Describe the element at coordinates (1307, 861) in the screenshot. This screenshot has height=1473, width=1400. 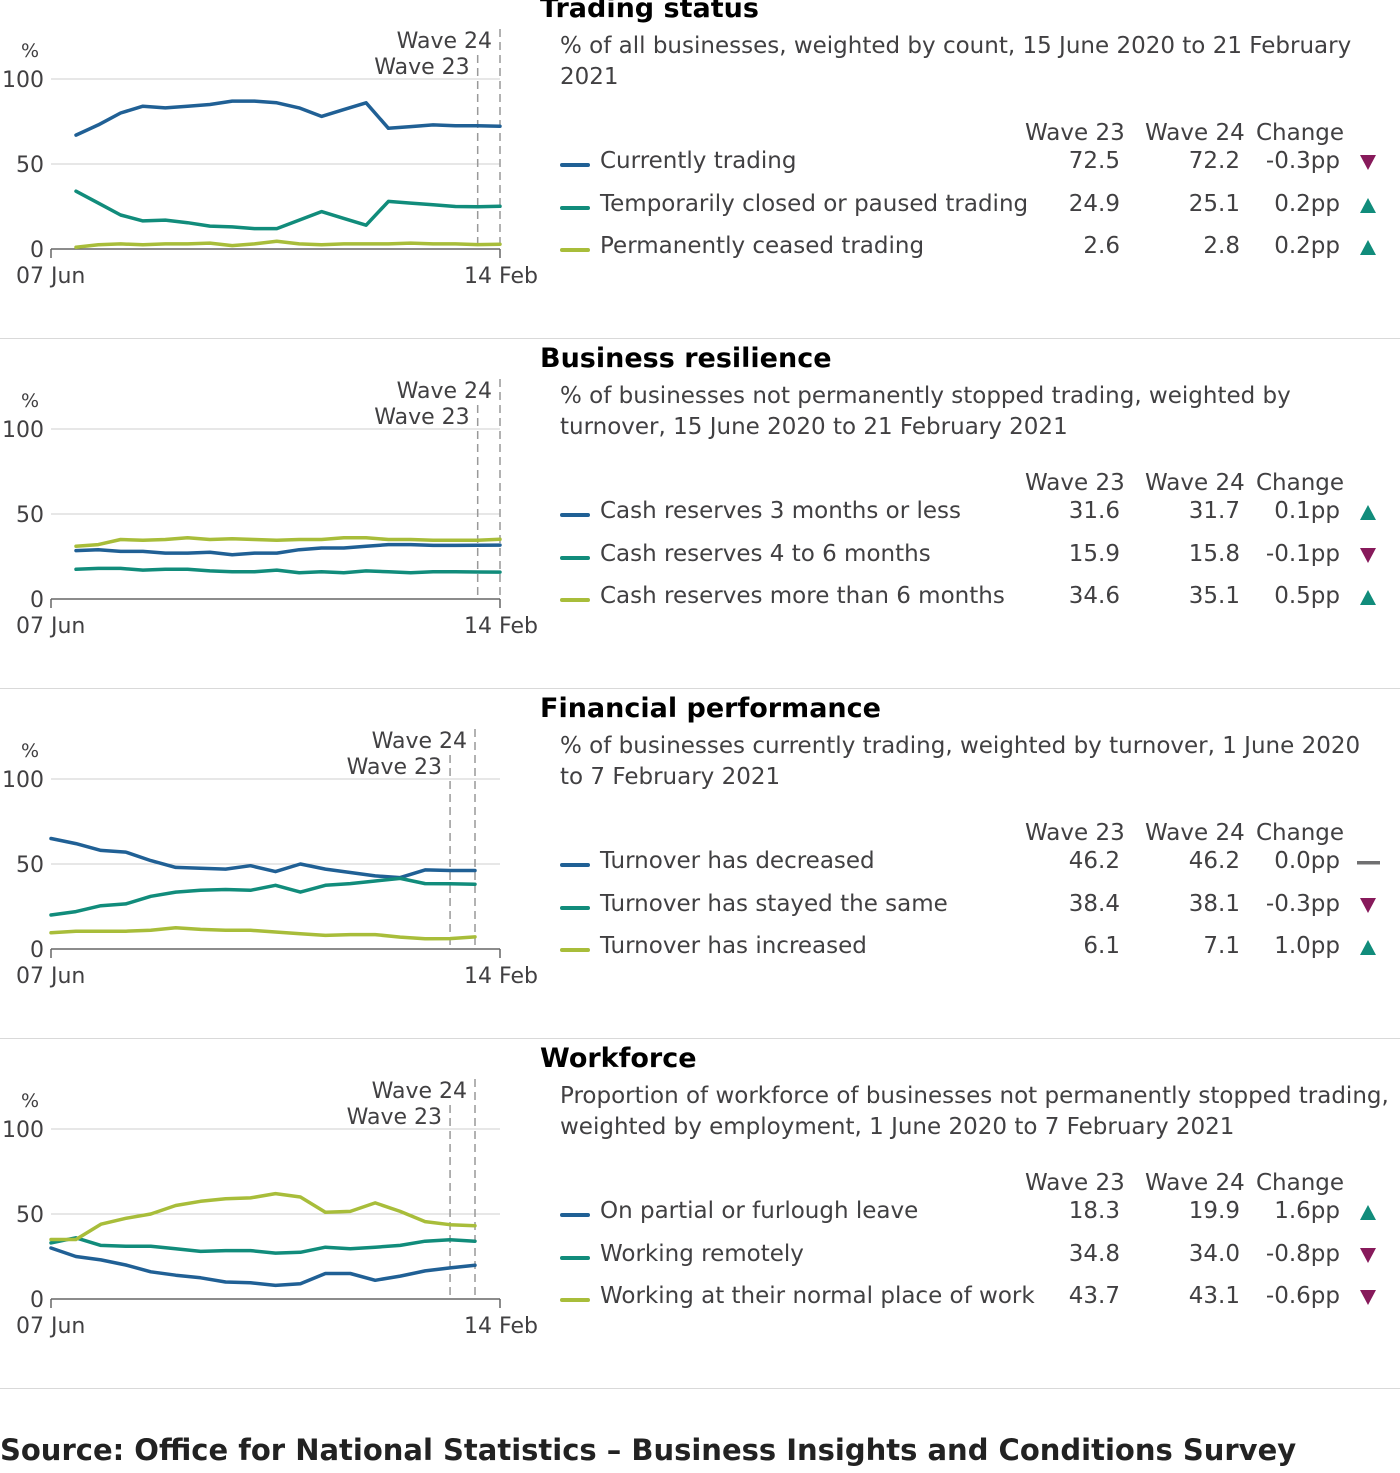
I see `value-change: 0.0pp` at that location.